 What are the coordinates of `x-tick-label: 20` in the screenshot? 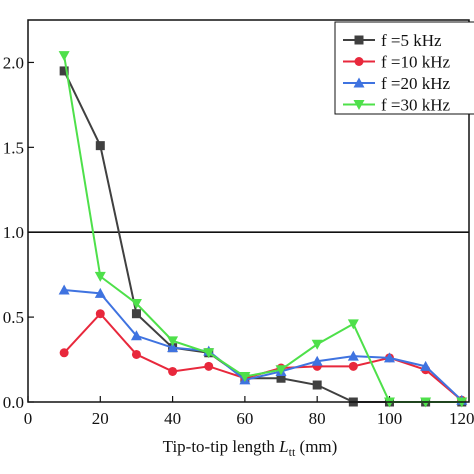 It's located at (100, 418).